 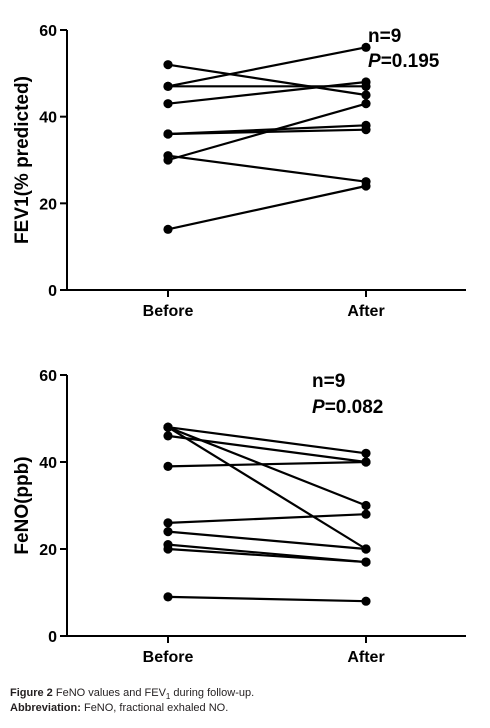 I want to click on caption-title-text: FeNO values and FEV, so click(x=110, y=693).